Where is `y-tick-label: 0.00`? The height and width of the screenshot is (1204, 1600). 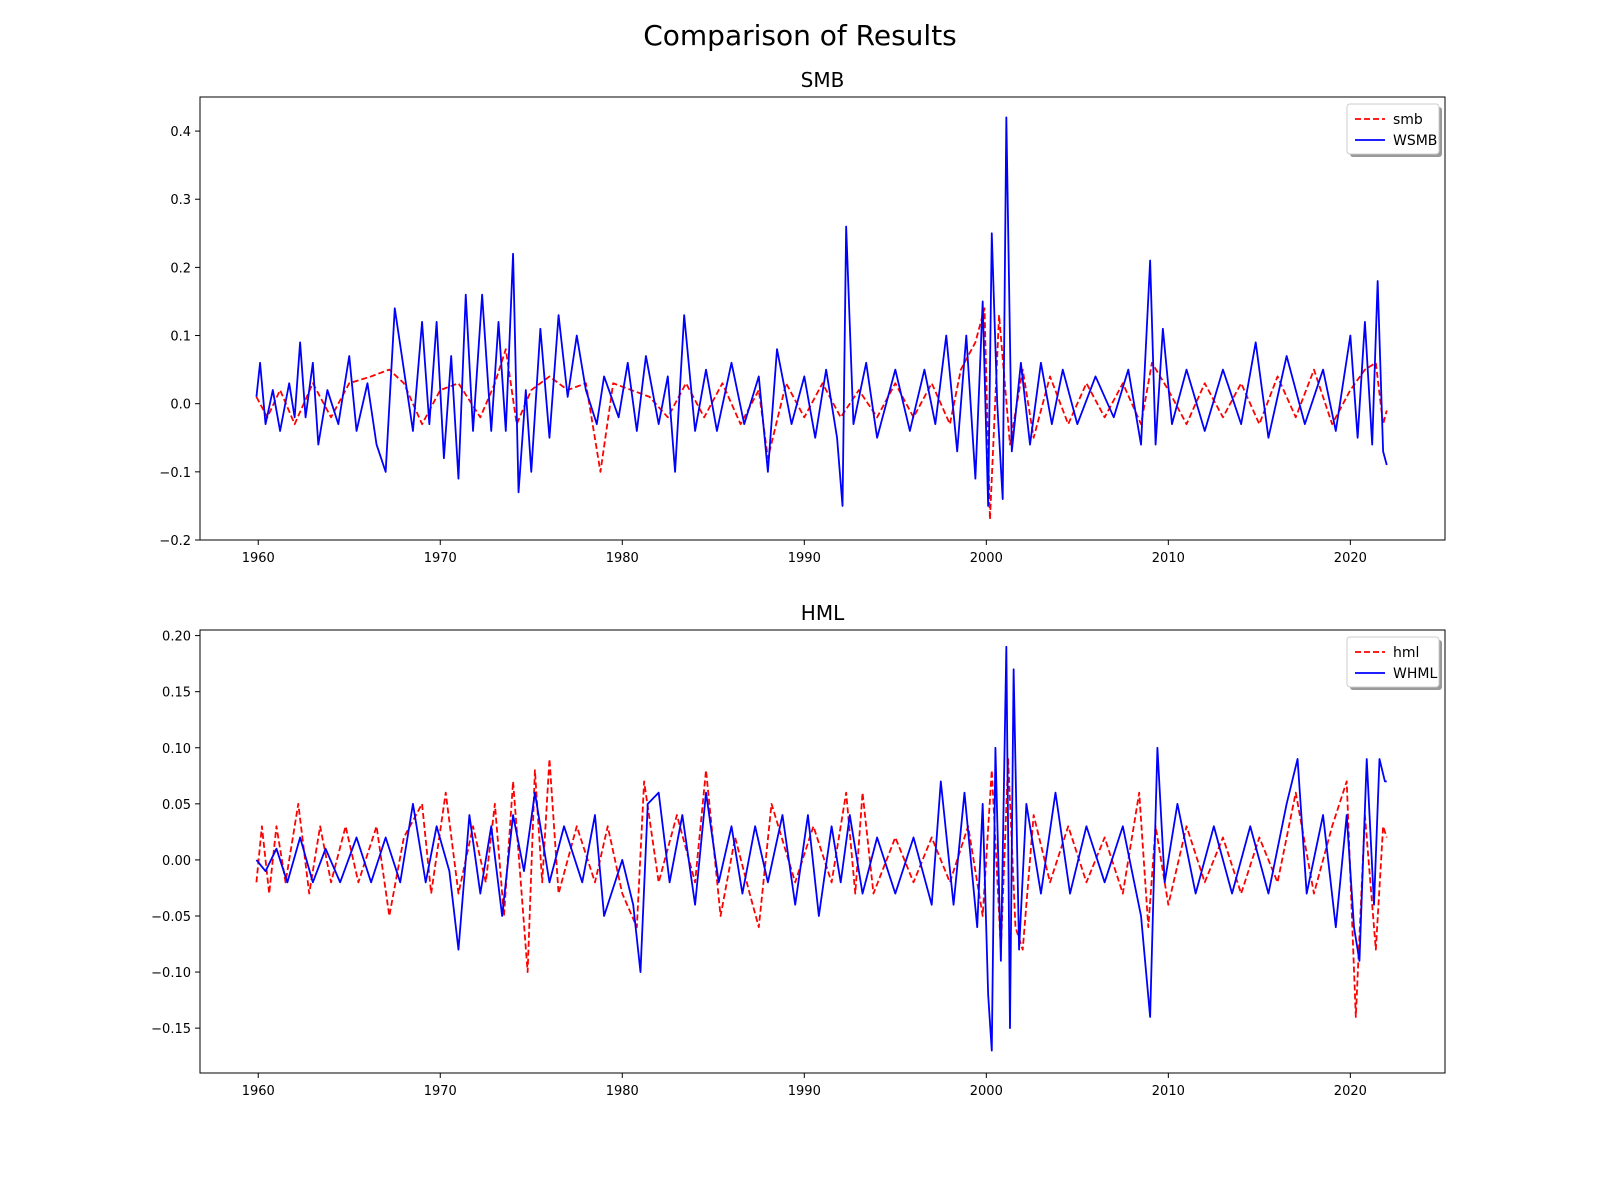 y-tick-label: 0.00 is located at coordinates (176, 861).